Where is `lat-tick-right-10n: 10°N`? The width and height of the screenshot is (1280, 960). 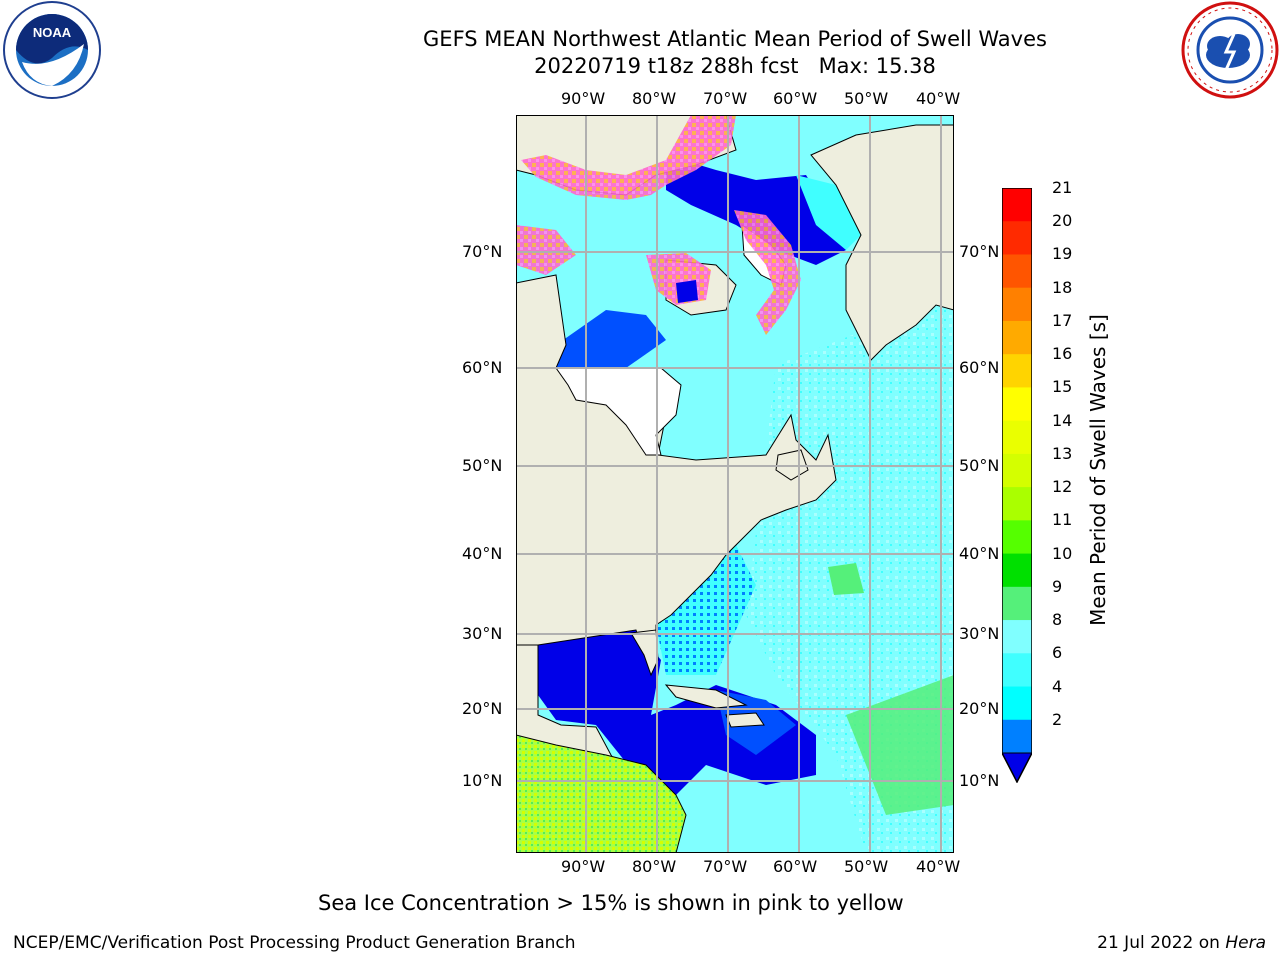 lat-tick-right-10n: 10°N is located at coordinates (979, 780).